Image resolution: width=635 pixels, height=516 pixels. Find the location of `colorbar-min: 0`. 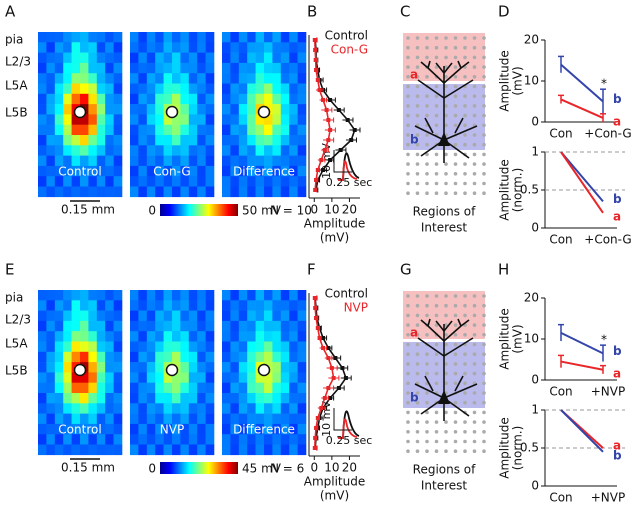

colorbar-min: 0 is located at coordinates (152, 211).